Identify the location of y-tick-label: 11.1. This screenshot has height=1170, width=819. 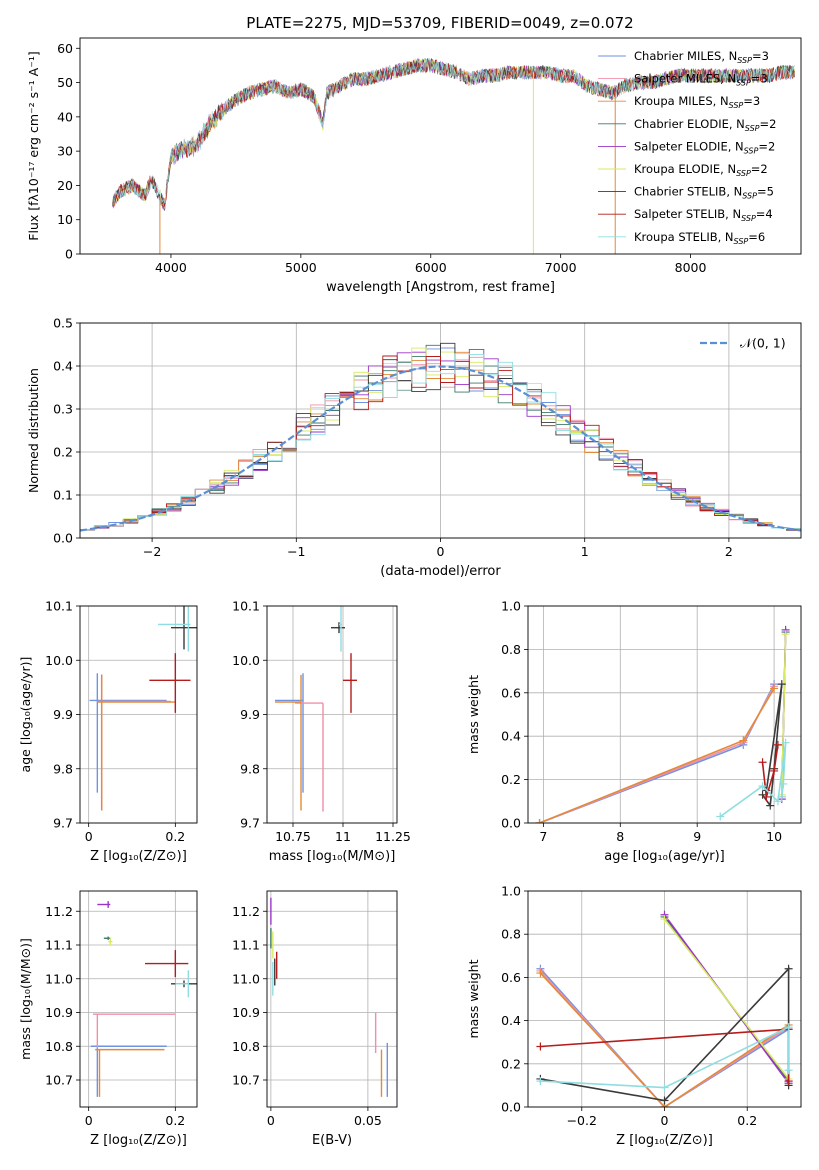
(59, 945).